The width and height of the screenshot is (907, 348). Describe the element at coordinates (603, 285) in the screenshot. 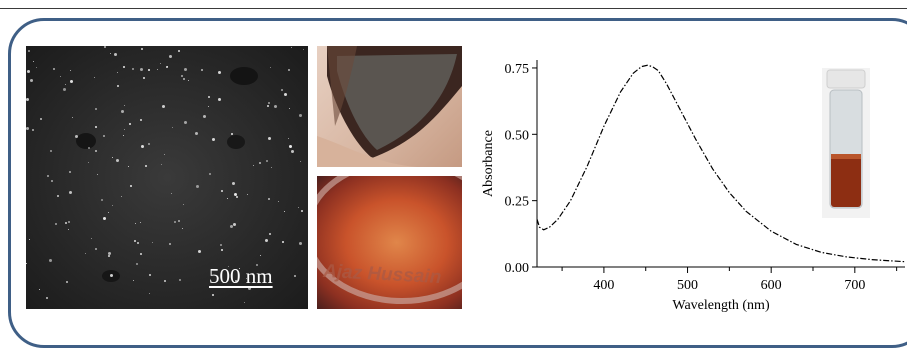

I see `x-tick-label: 400` at that location.